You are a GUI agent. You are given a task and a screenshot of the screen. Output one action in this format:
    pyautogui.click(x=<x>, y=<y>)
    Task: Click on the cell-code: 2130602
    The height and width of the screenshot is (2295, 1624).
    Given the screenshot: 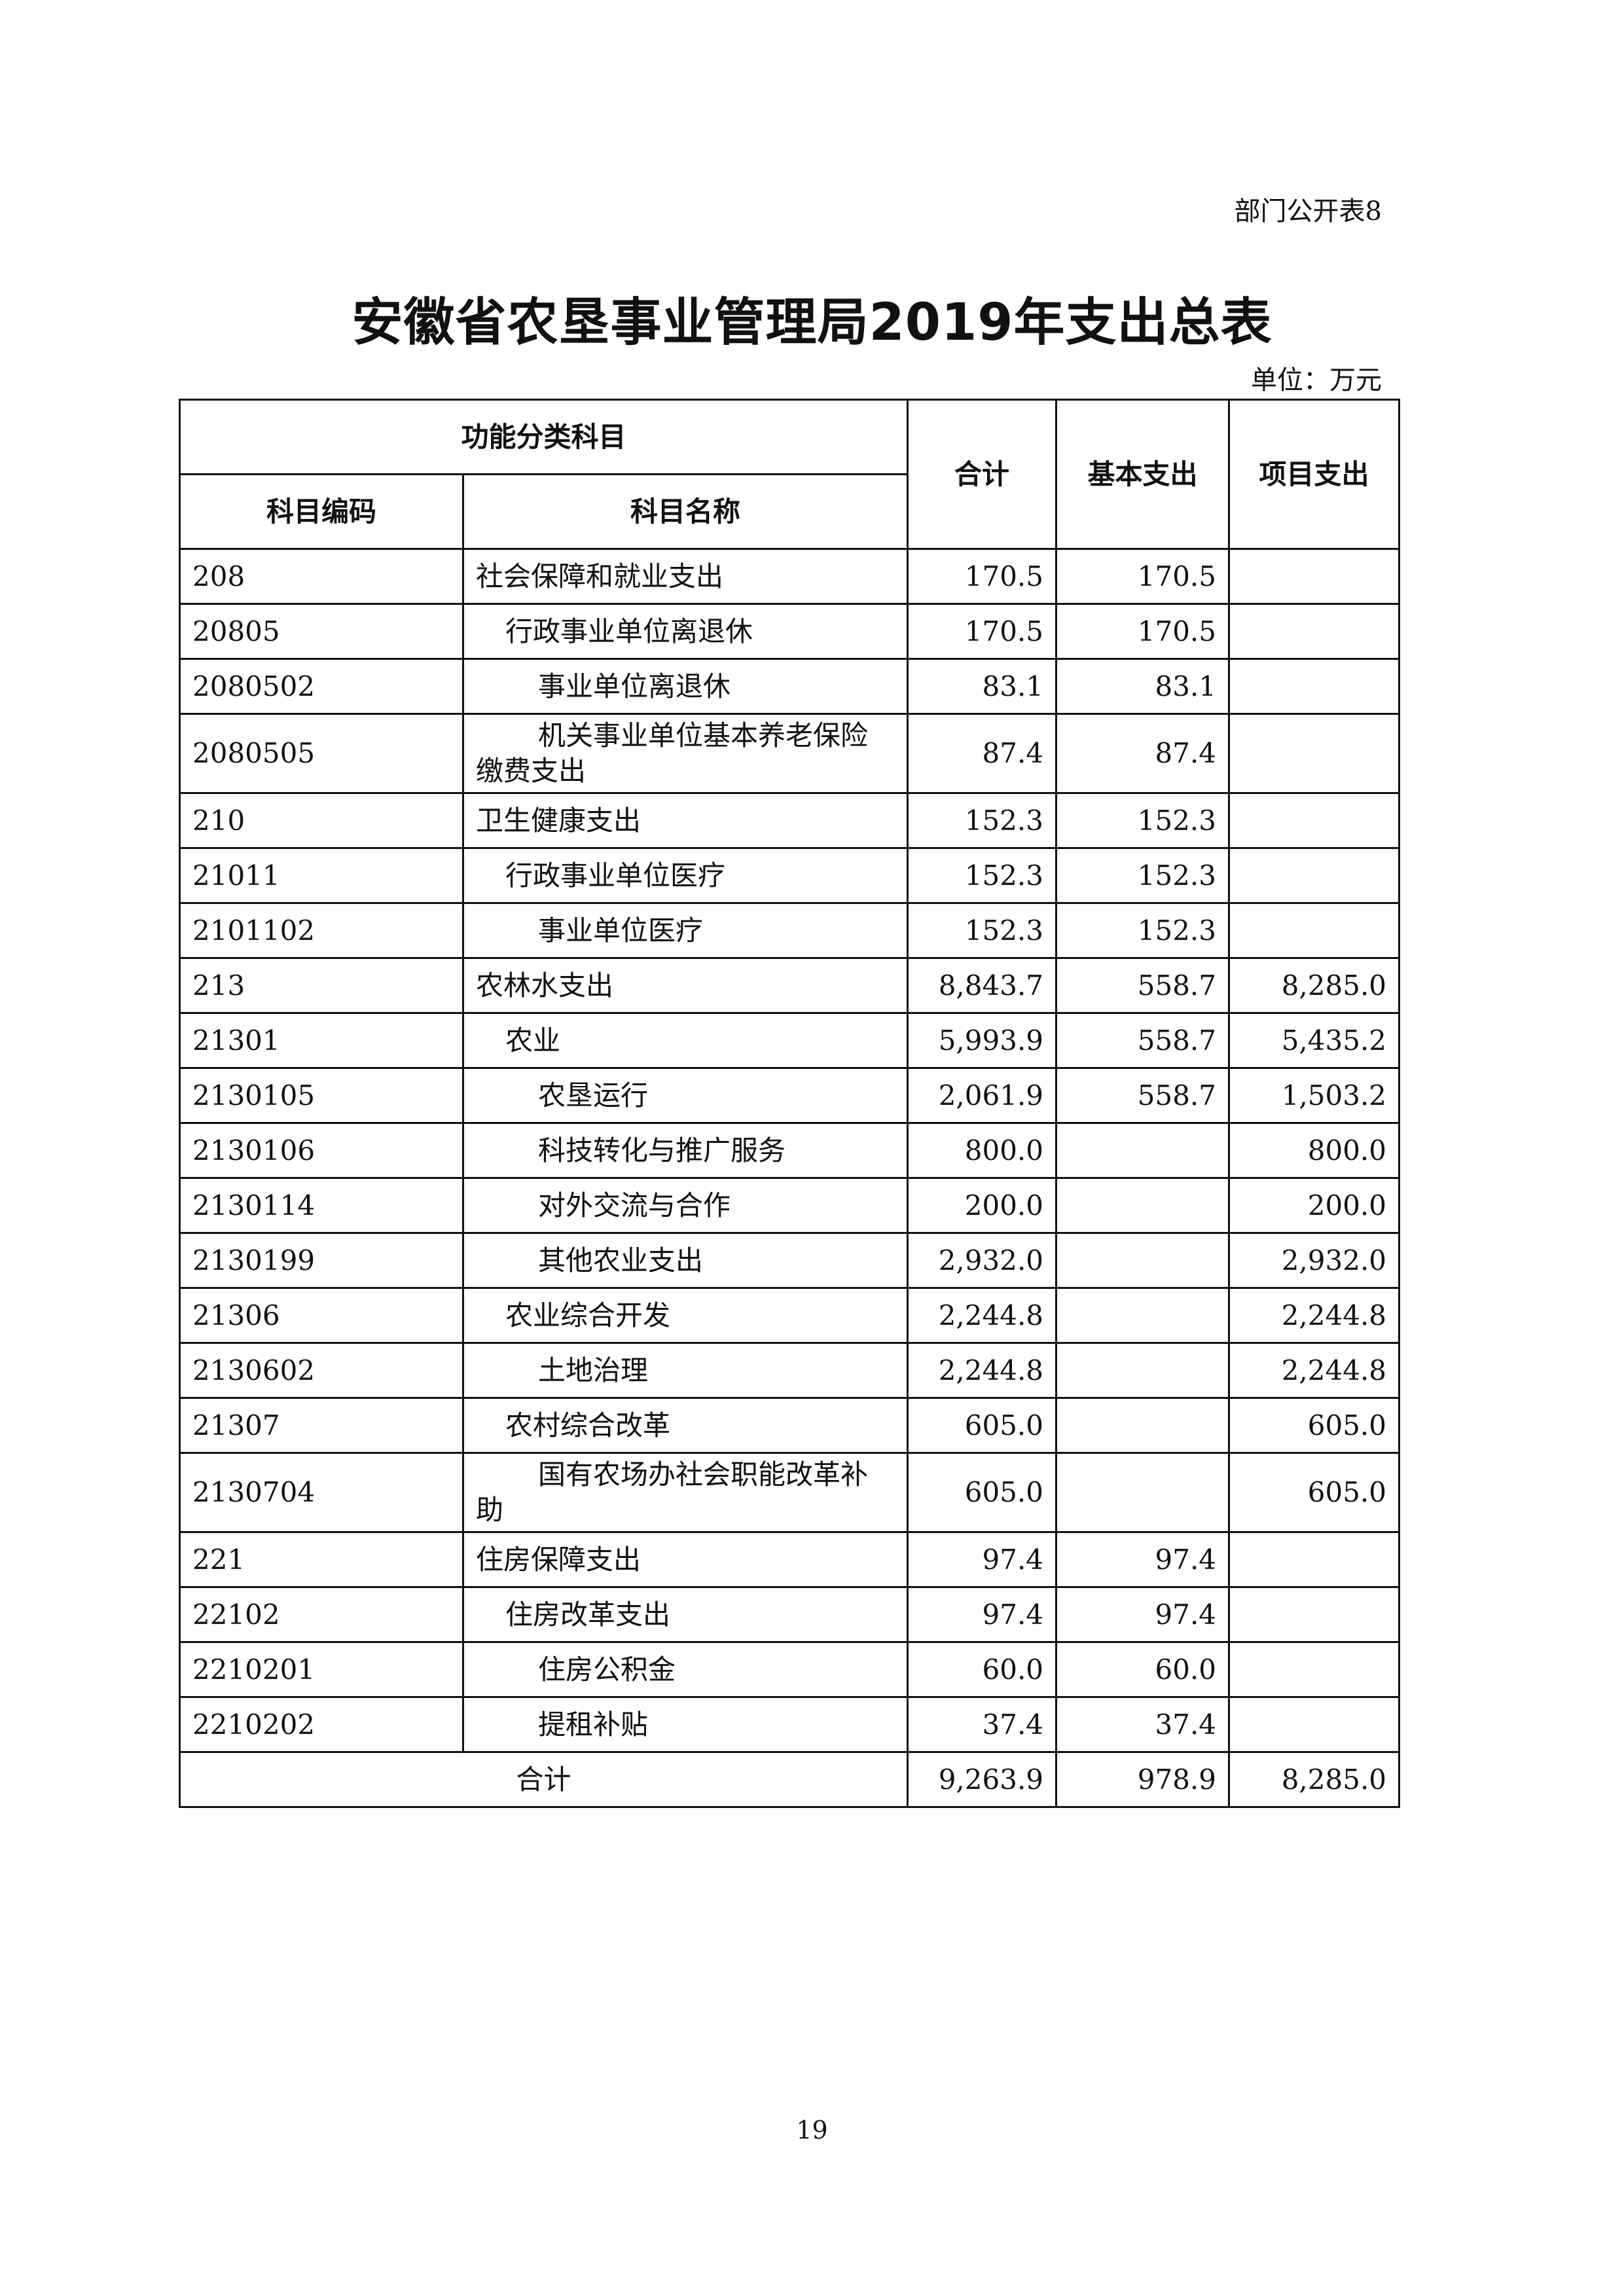 What is the action you would take?
    pyautogui.click(x=321, y=1371)
    